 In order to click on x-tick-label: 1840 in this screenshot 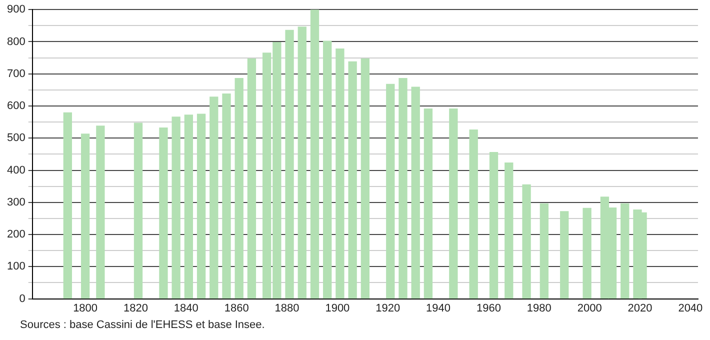, I will do `click(186, 308)`.